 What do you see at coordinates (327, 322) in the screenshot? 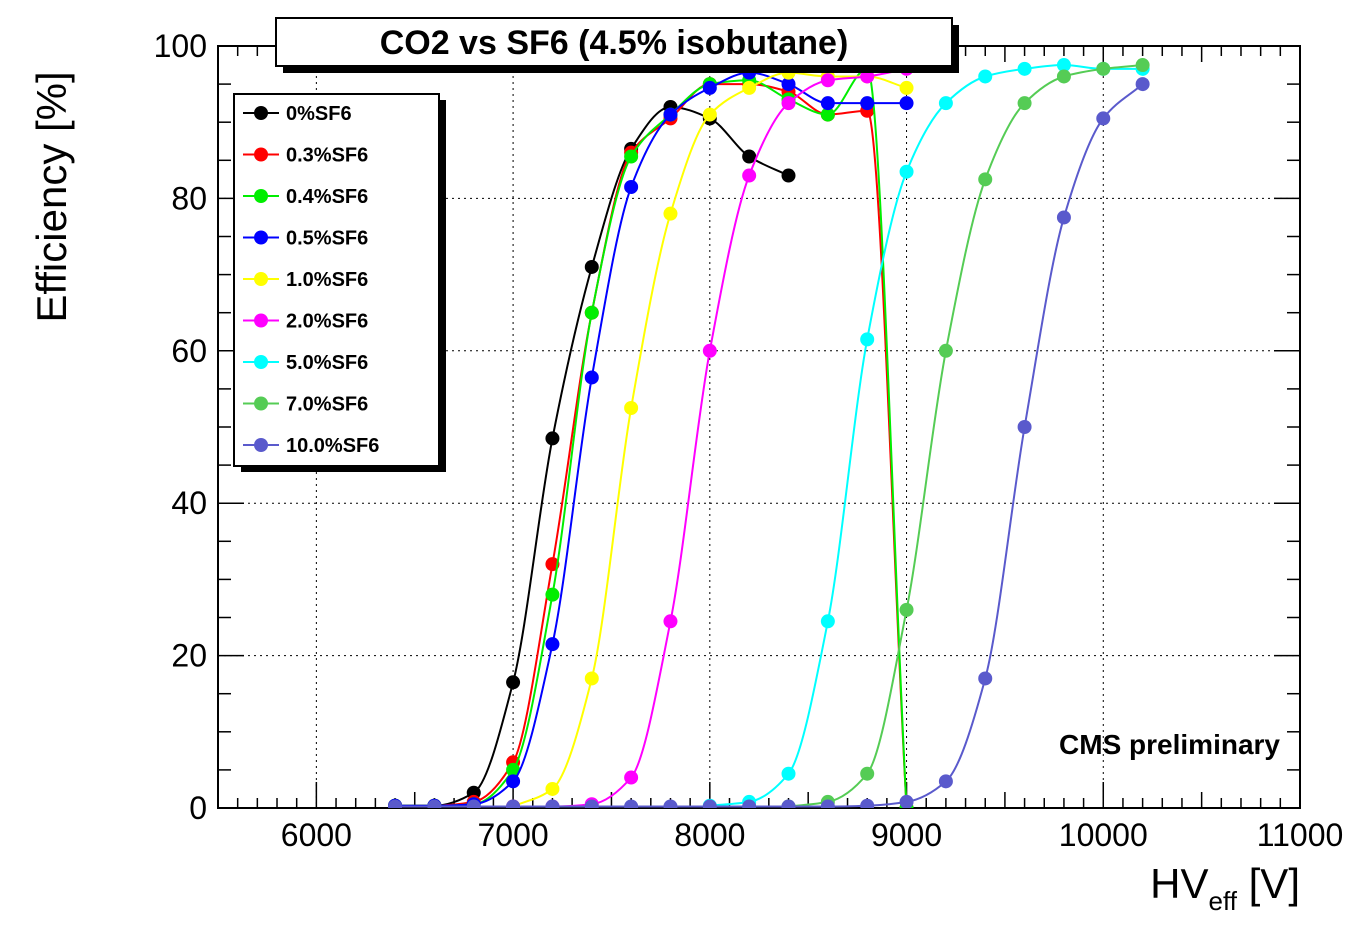
I see `legend-label: 2.0%SF6` at bounding box center [327, 322].